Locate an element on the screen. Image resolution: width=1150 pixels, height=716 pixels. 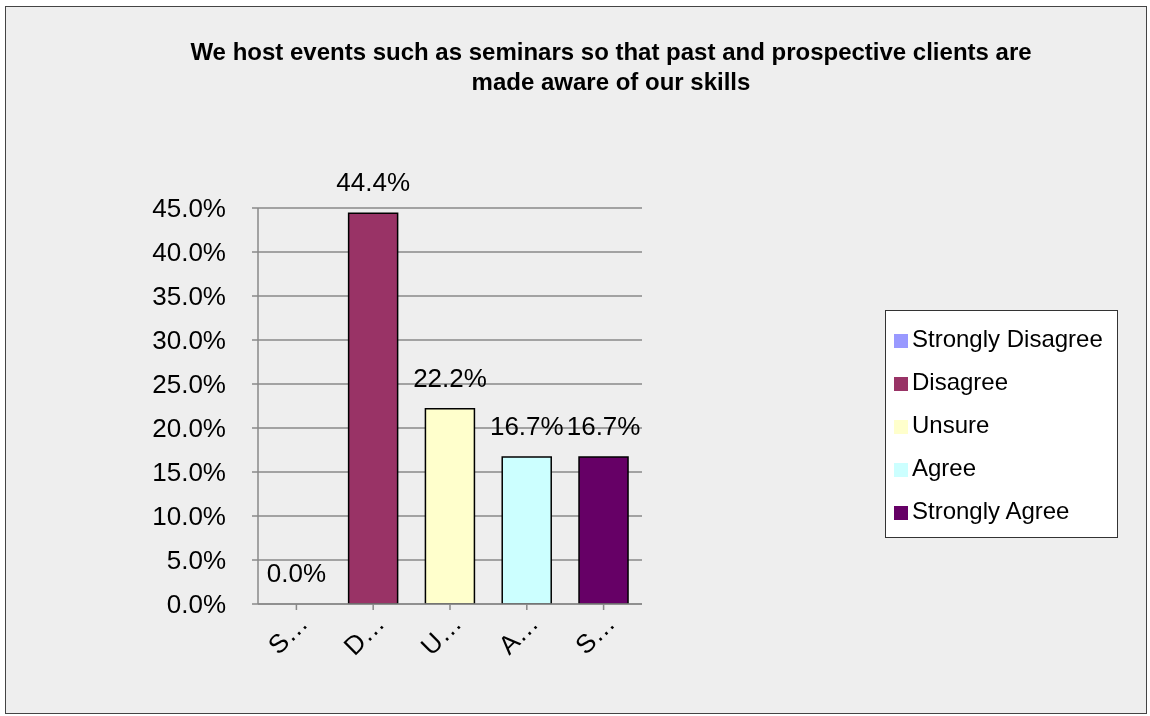
data-label: 44.4% is located at coordinates (373, 182).